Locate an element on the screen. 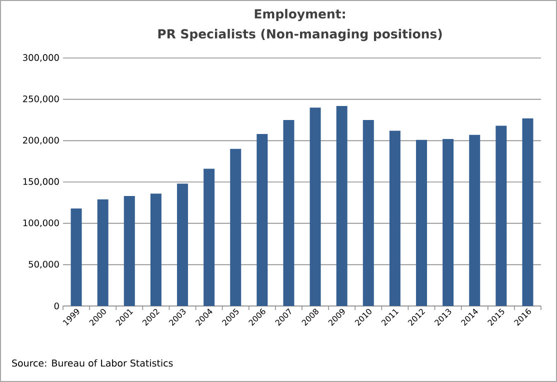  chart-title: Employment: is located at coordinates (299, 15).